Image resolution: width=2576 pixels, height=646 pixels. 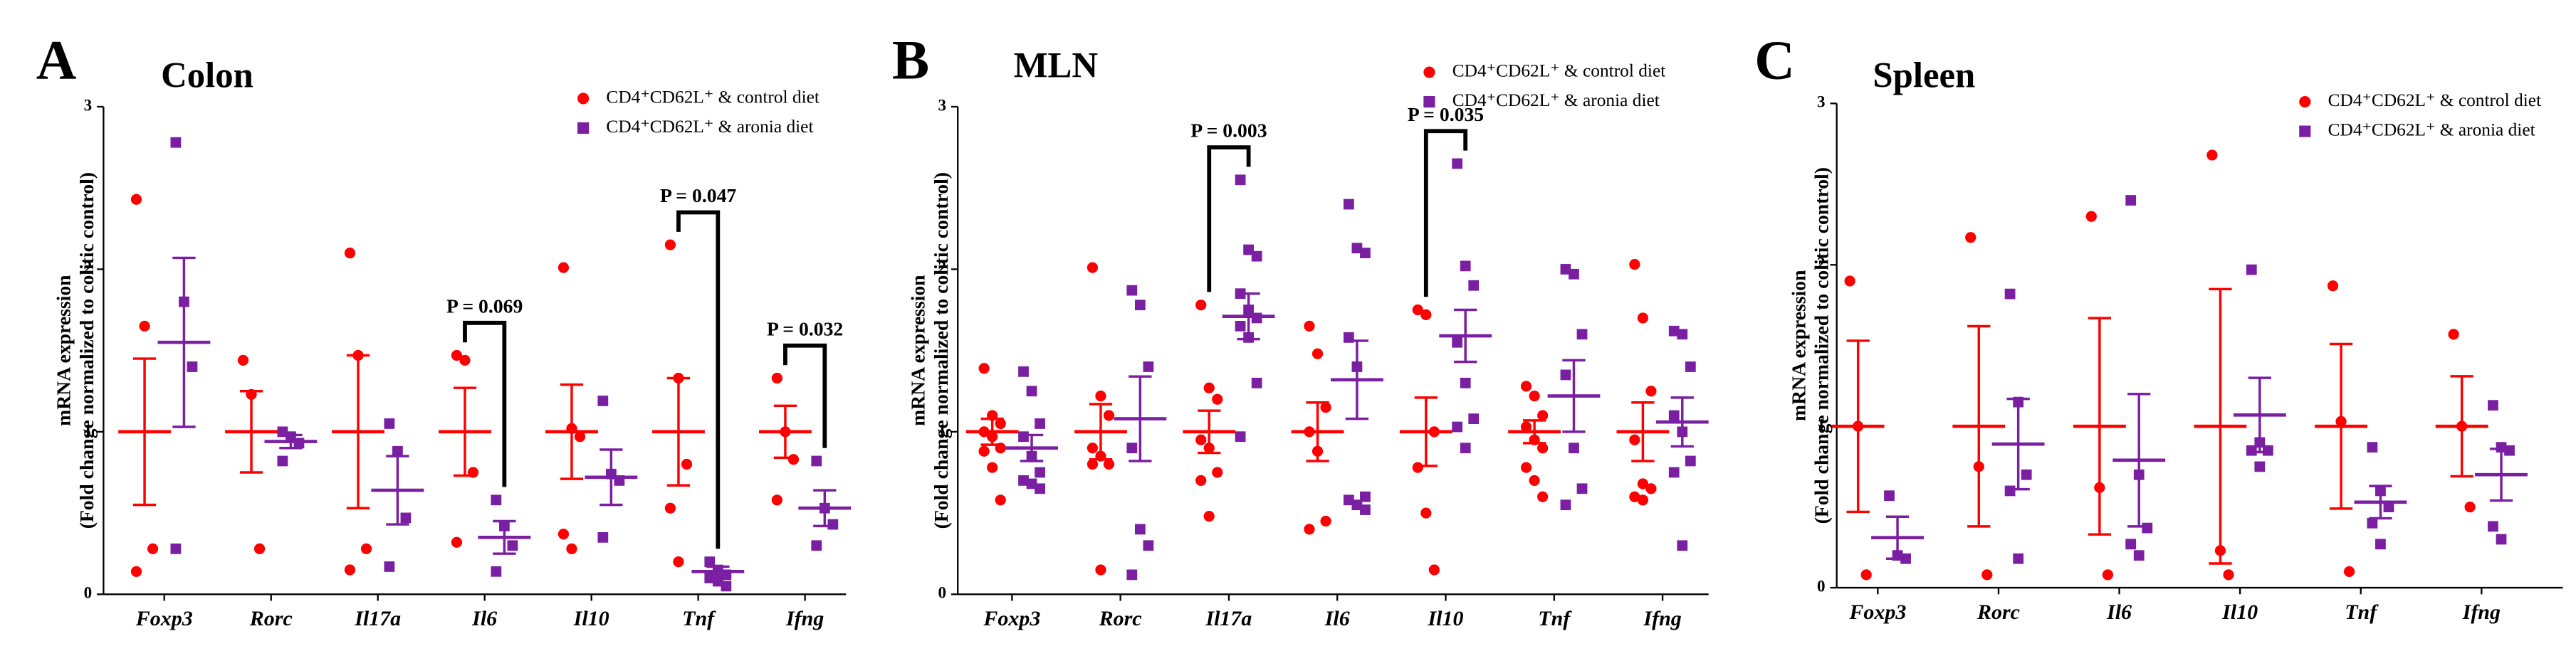 What do you see at coordinates (1446, 114) in the screenshot?
I see `p-value: P = 0.035` at bounding box center [1446, 114].